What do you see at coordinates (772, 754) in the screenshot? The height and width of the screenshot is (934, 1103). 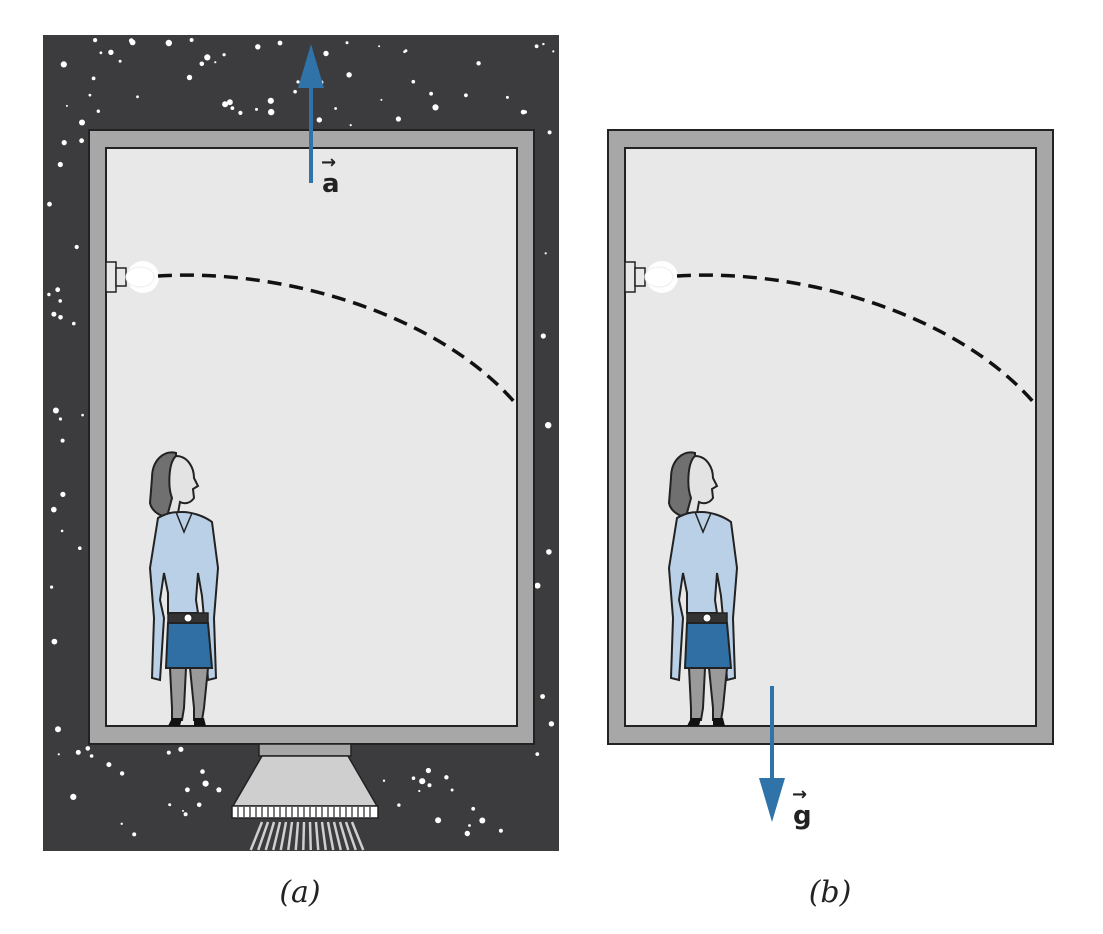 I see `gravity-vector` at bounding box center [772, 754].